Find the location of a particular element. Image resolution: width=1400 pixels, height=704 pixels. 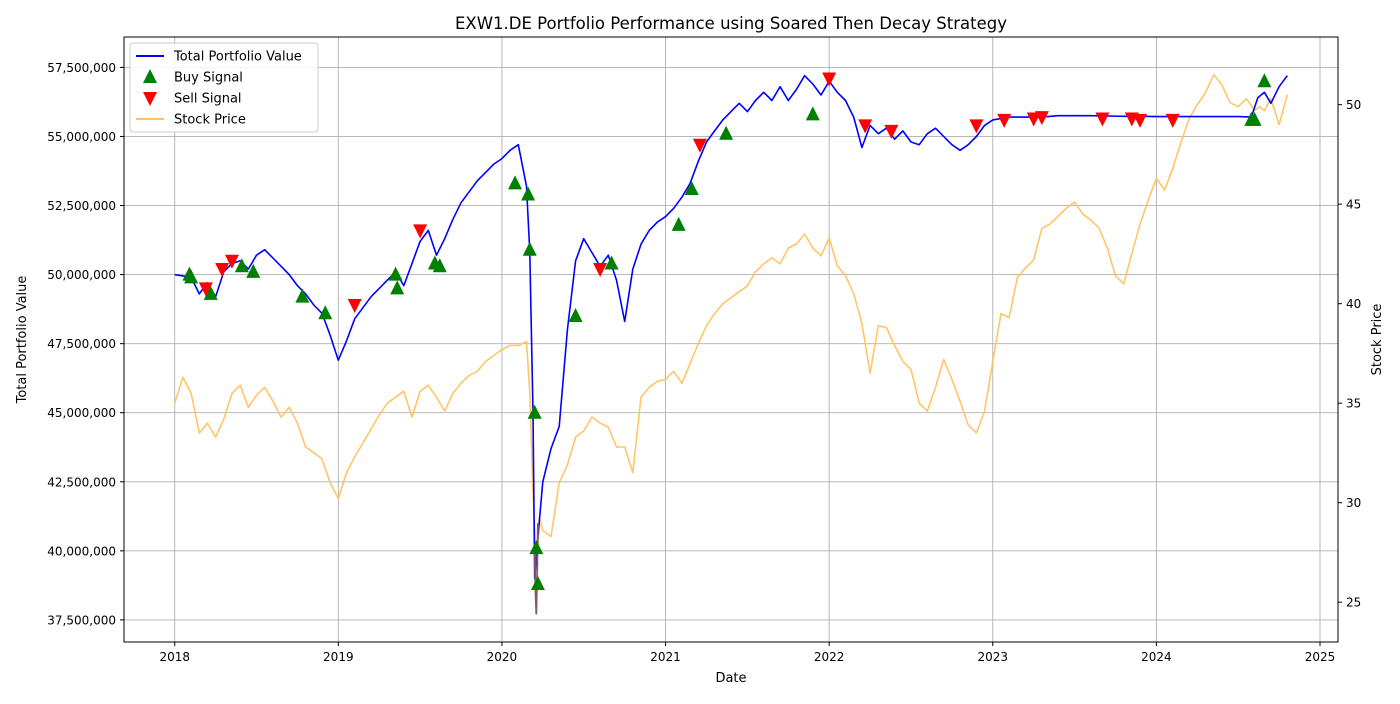

y-tick-label: 40,000,000 is located at coordinates (81, 551).